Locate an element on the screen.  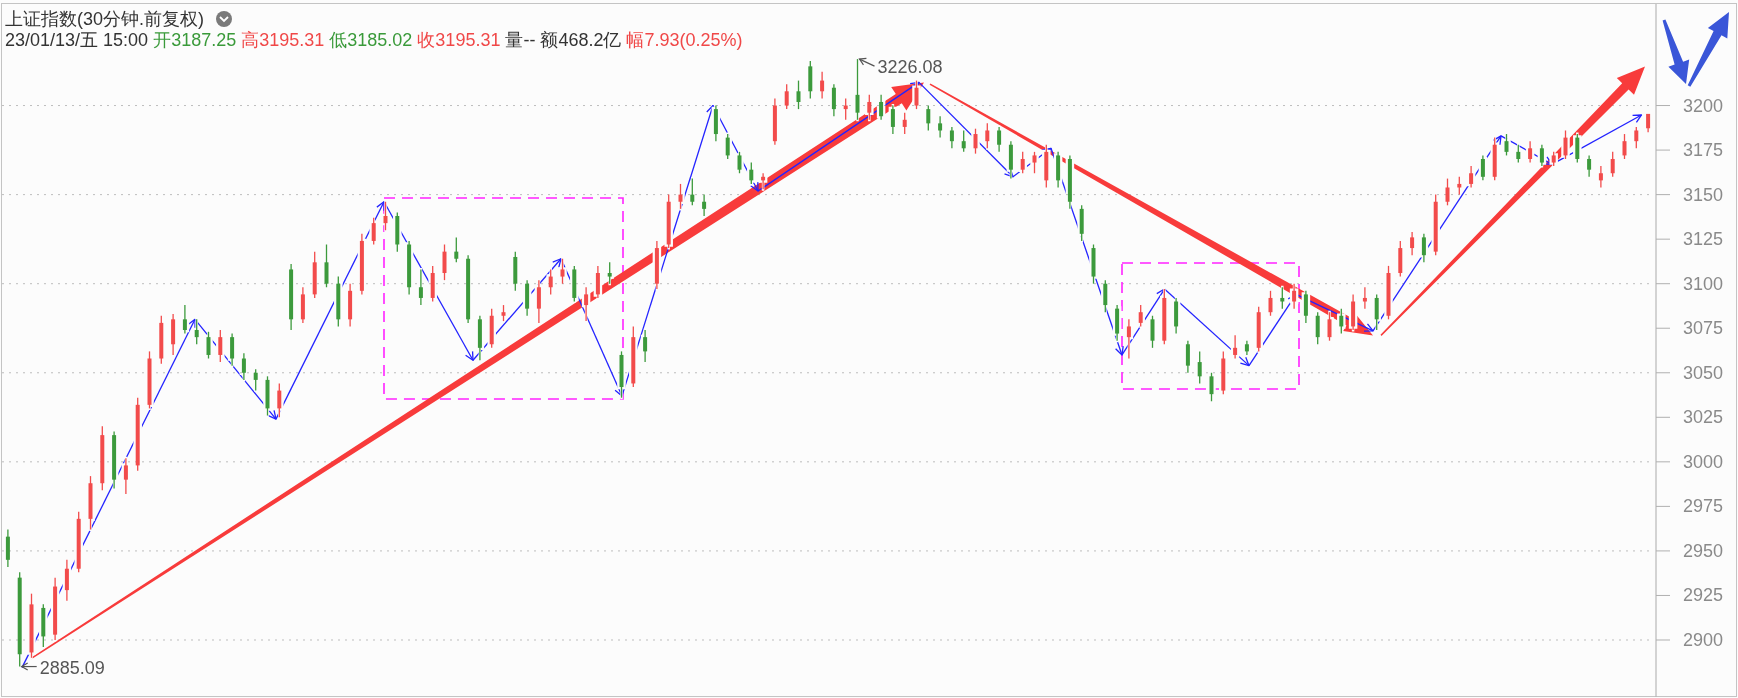
y-tick-label: 2900 is located at coordinates (1703, 639).